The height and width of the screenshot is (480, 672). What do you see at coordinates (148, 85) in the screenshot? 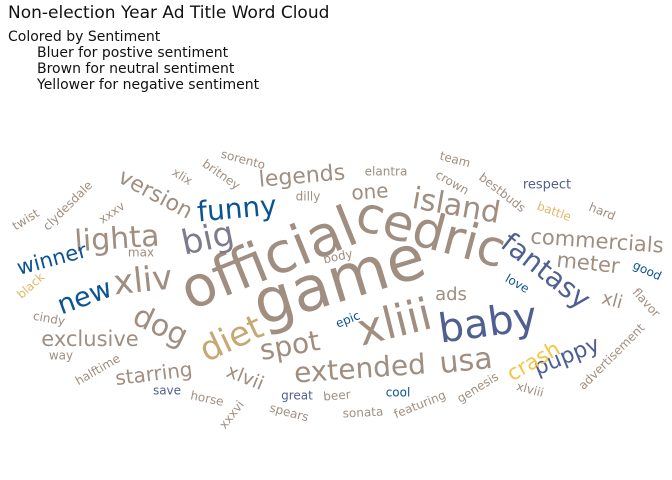
I see `legend-line-negative: Yellower for negative sentiment` at bounding box center [148, 85].